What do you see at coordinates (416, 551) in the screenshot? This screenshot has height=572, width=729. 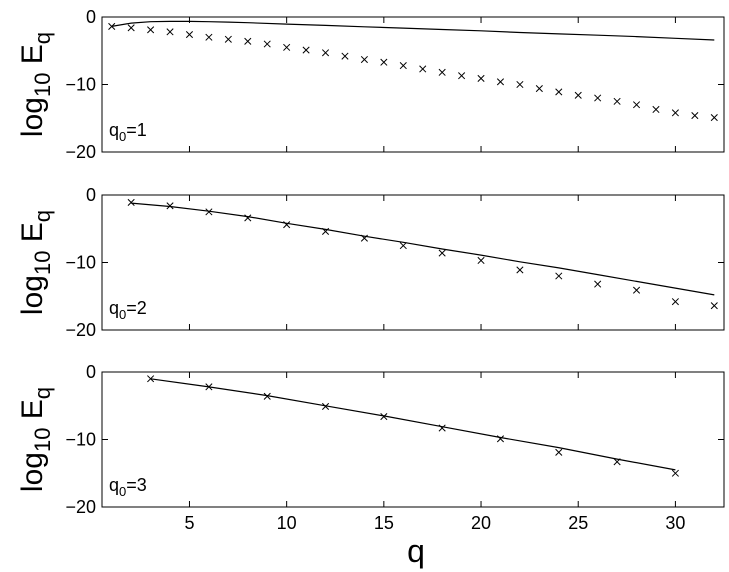 I see `x-axis-label: q` at bounding box center [416, 551].